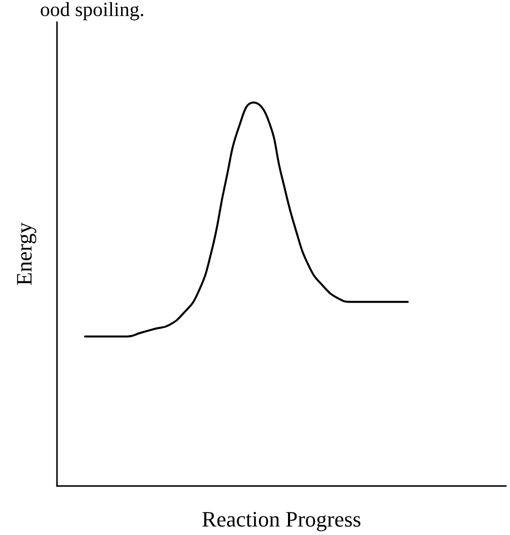 The width and height of the screenshot is (510, 535). Describe the element at coordinates (24, 254) in the screenshot. I see `y-axis-title: Energy` at that location.